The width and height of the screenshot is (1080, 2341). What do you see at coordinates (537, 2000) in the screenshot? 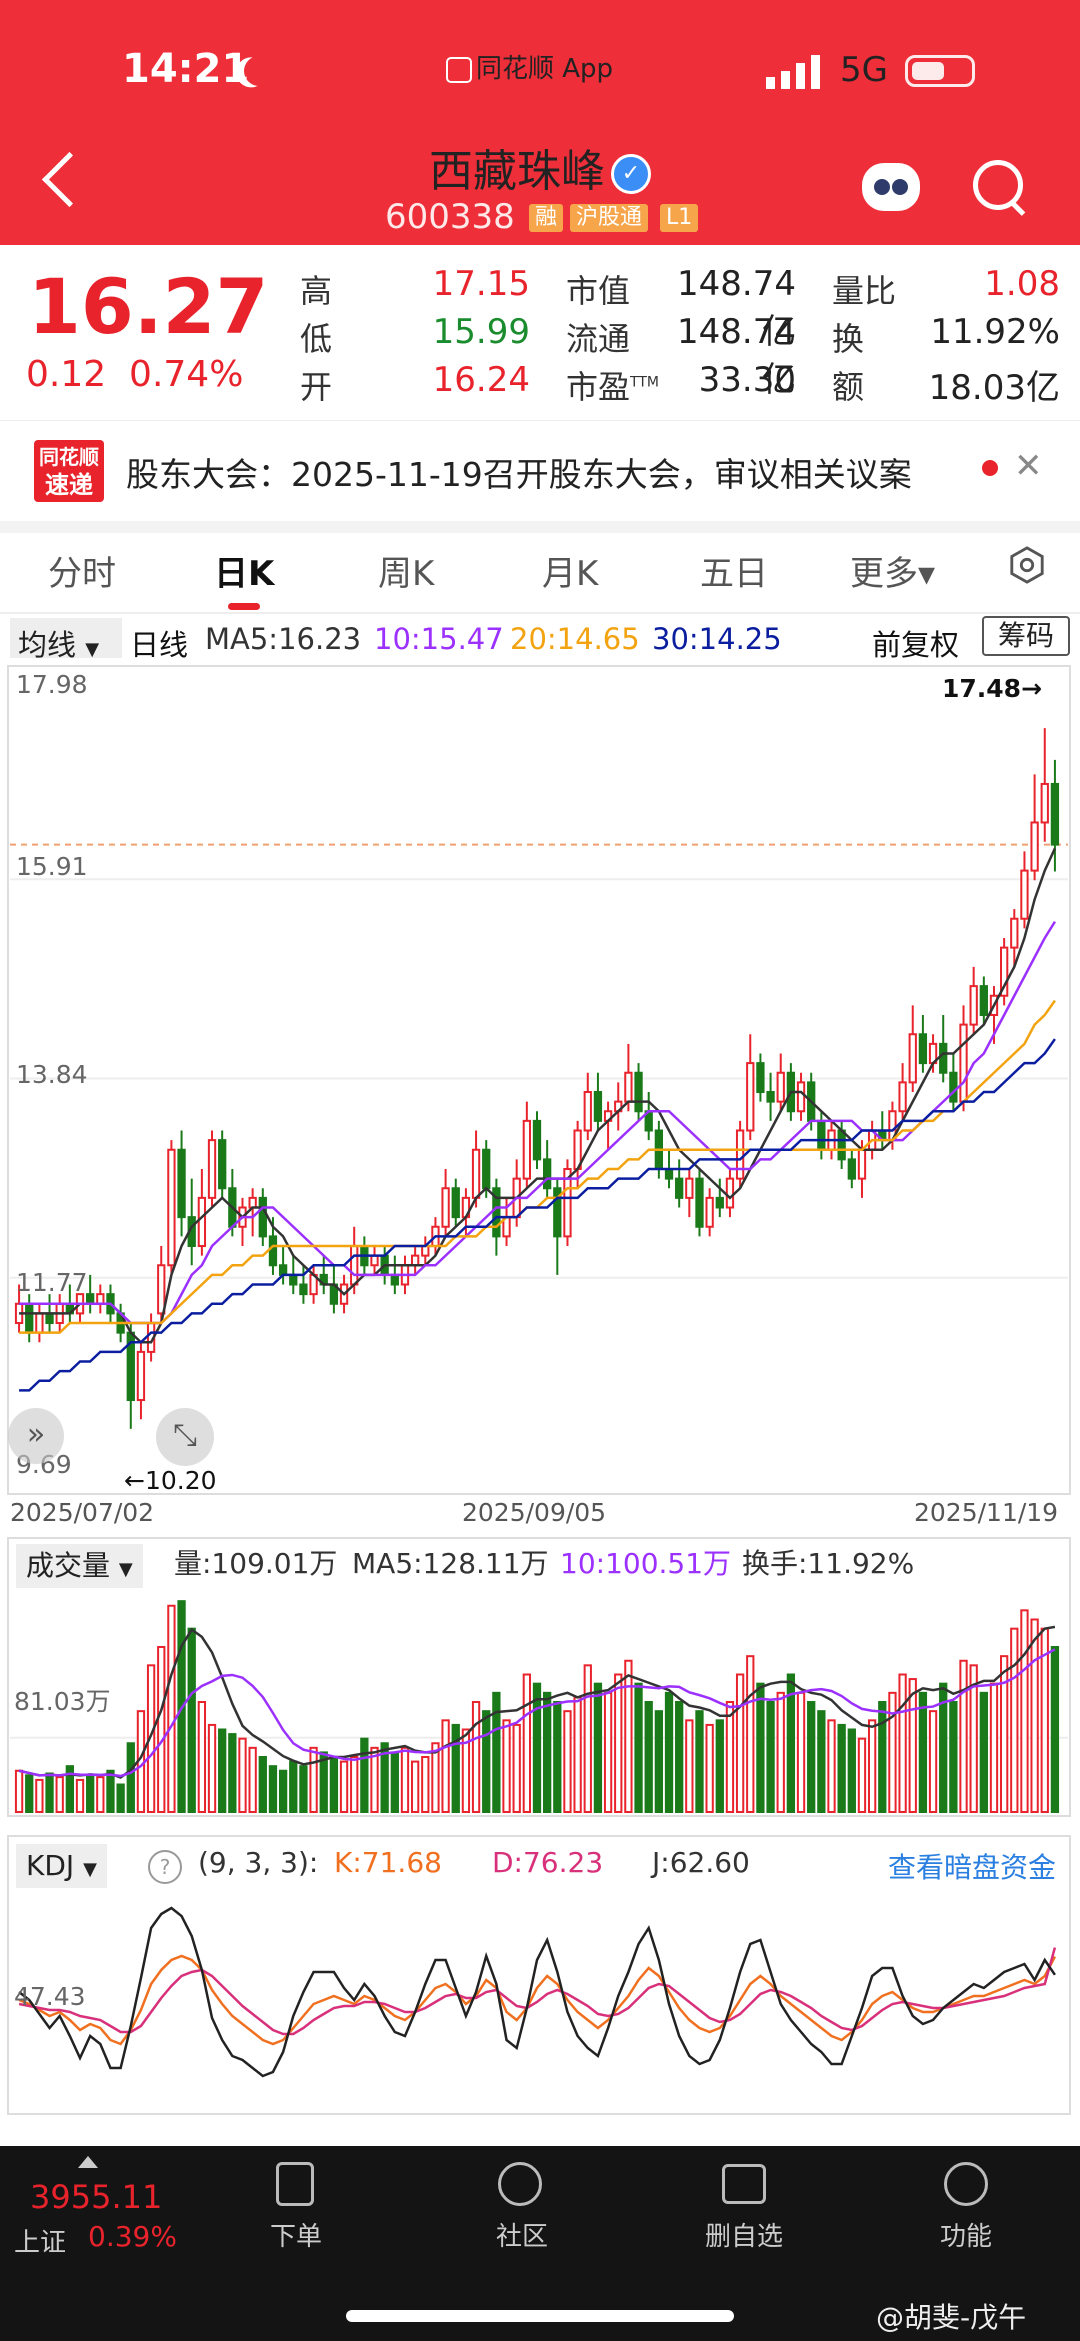
I see `kdj-line-k` at bounding box center [537, 2000].